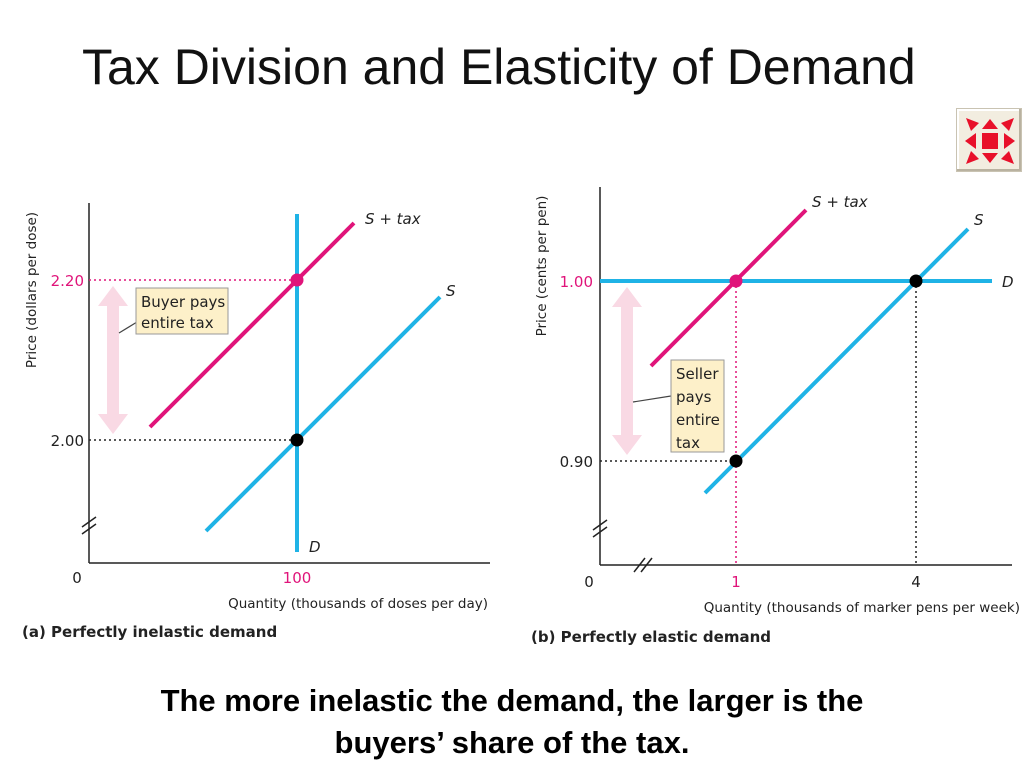  What do you see at coordinates (627, 371) in the screenshot?
I see `panel-b-tax-arrow` at bounding box center [627, 371].